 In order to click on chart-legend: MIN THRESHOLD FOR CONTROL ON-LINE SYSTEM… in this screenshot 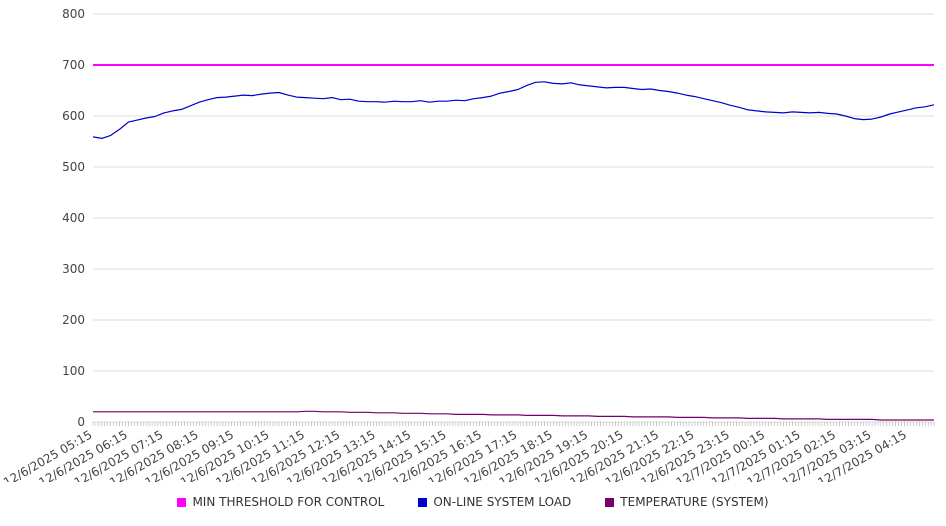, I will do `click(473, 502)`.